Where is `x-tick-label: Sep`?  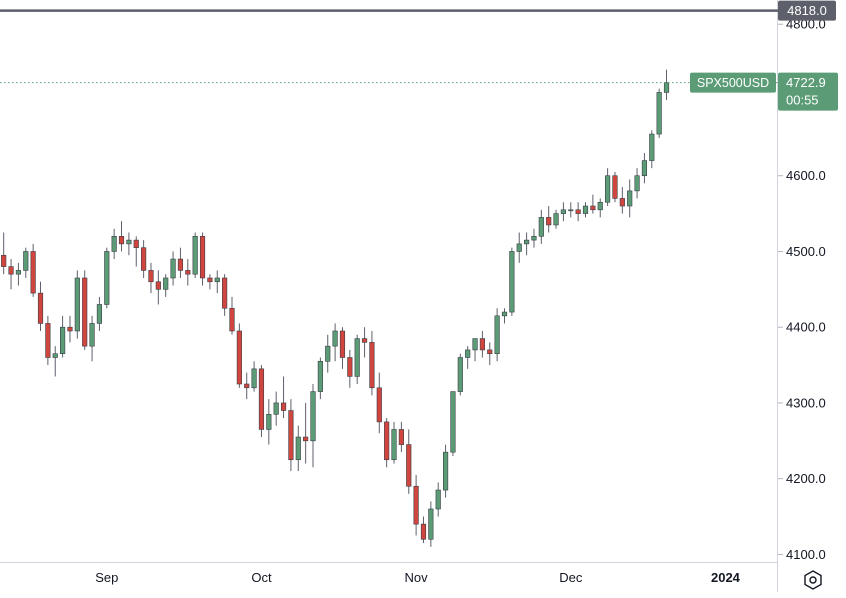 x-tick-label: Sep is located at coordinates (106, 577).